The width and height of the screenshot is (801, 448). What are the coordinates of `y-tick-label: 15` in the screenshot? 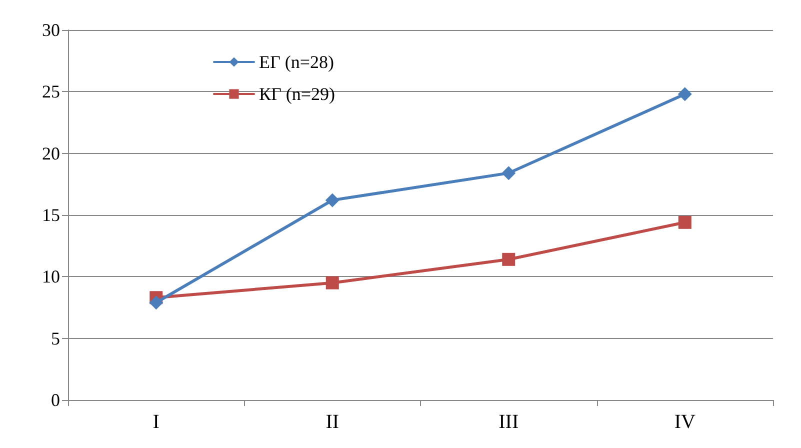 It's located at (51, 215).